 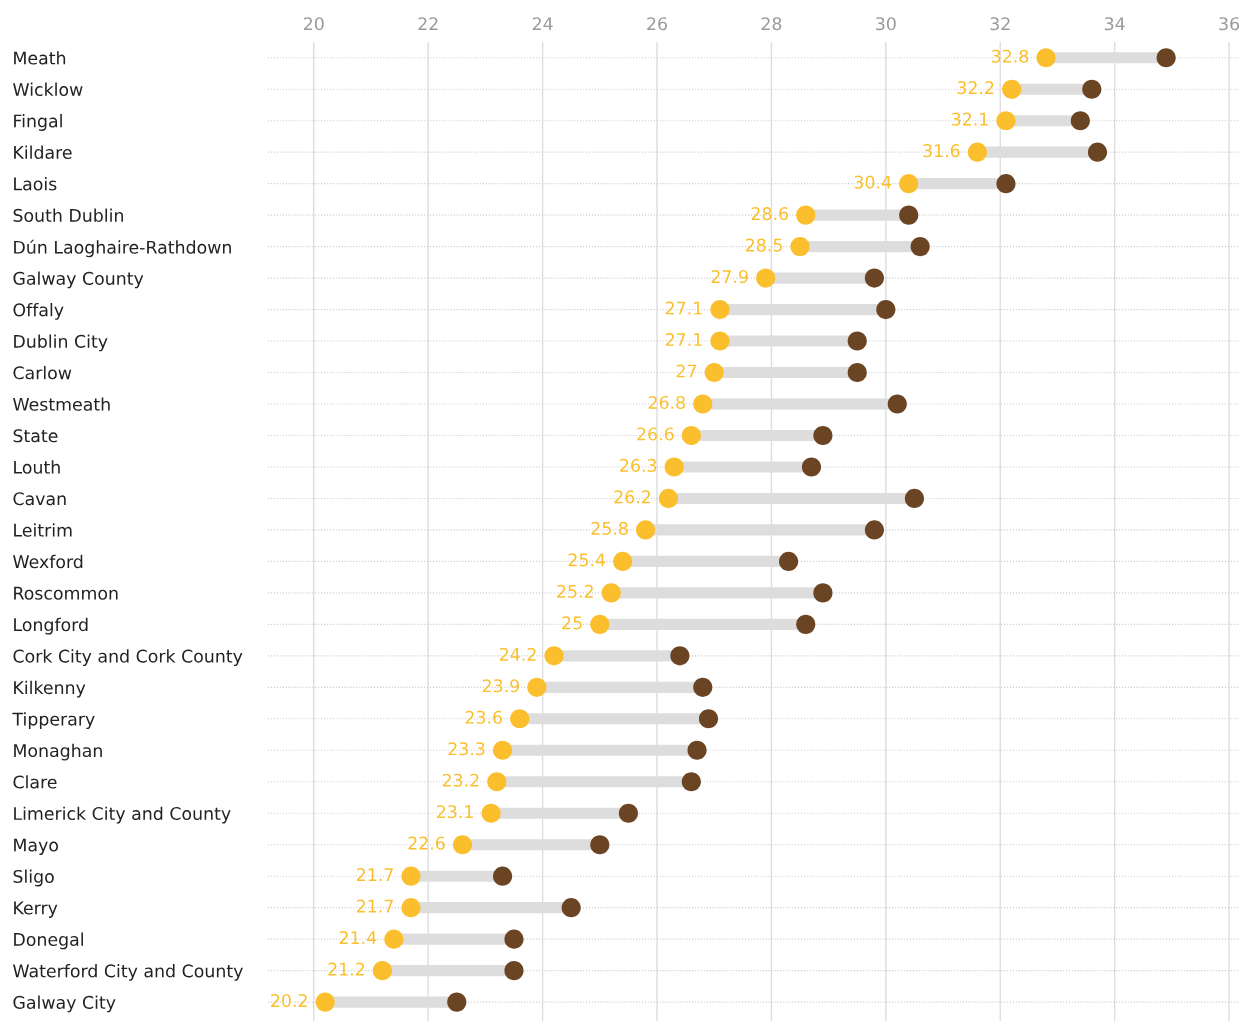 What do you see at coordinates (289, 1001) in the screenshot?
I see `data-label: 20.2` at bounding box center [289, 1001].